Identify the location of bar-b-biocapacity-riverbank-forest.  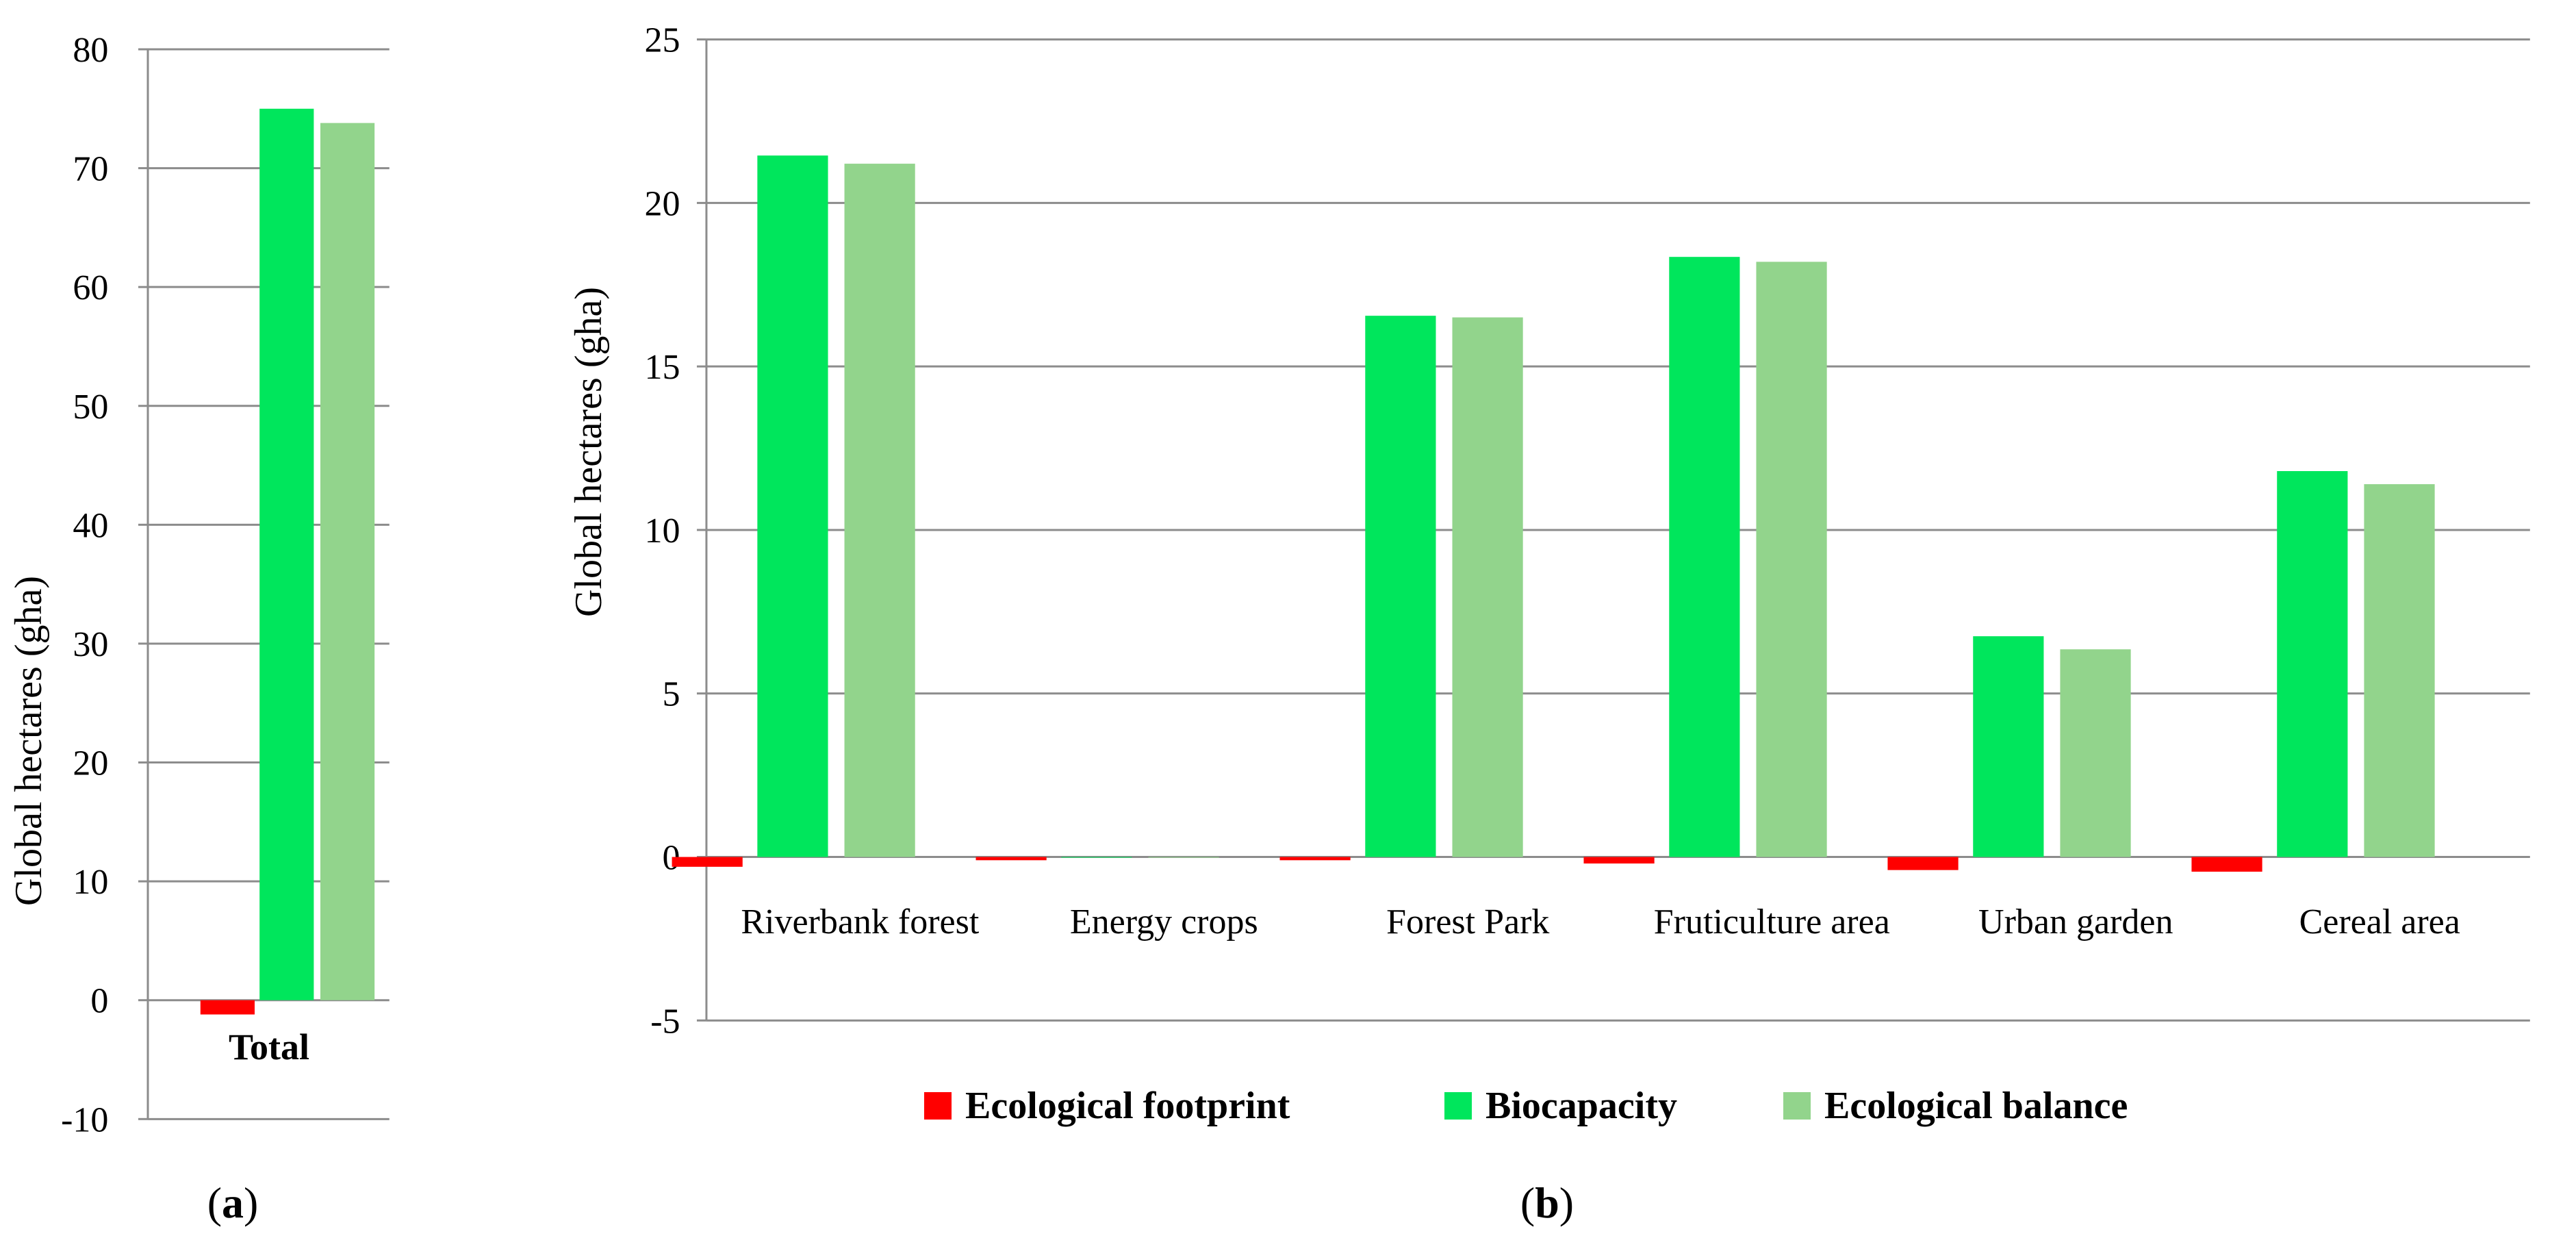
(792, 506).